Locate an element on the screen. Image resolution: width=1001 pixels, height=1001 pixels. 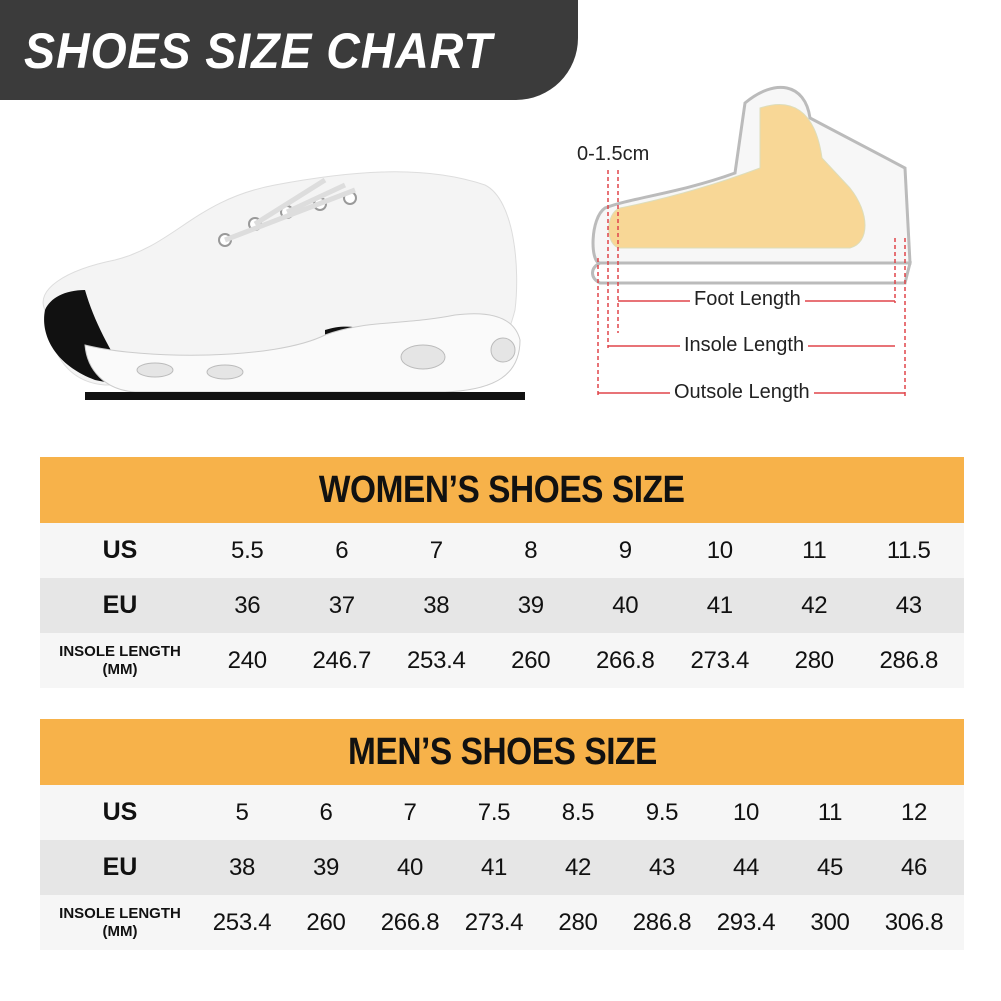
table-row: EU 36 37 38 39 40 41 42 43 is located at coordinates (502, 605).